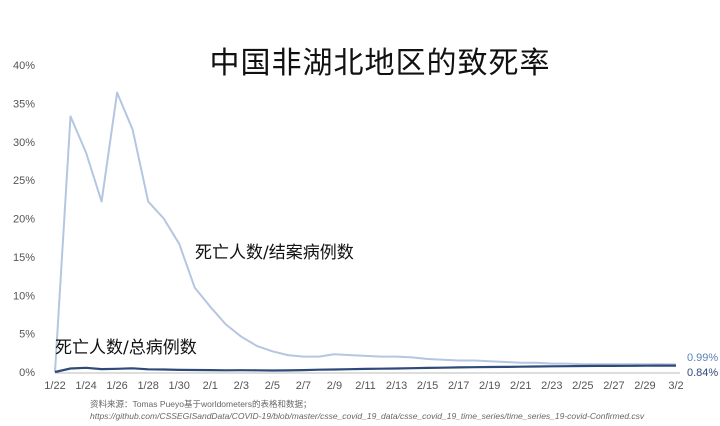  I want to click on x-tick-label: 2/21, so click(520, 386).